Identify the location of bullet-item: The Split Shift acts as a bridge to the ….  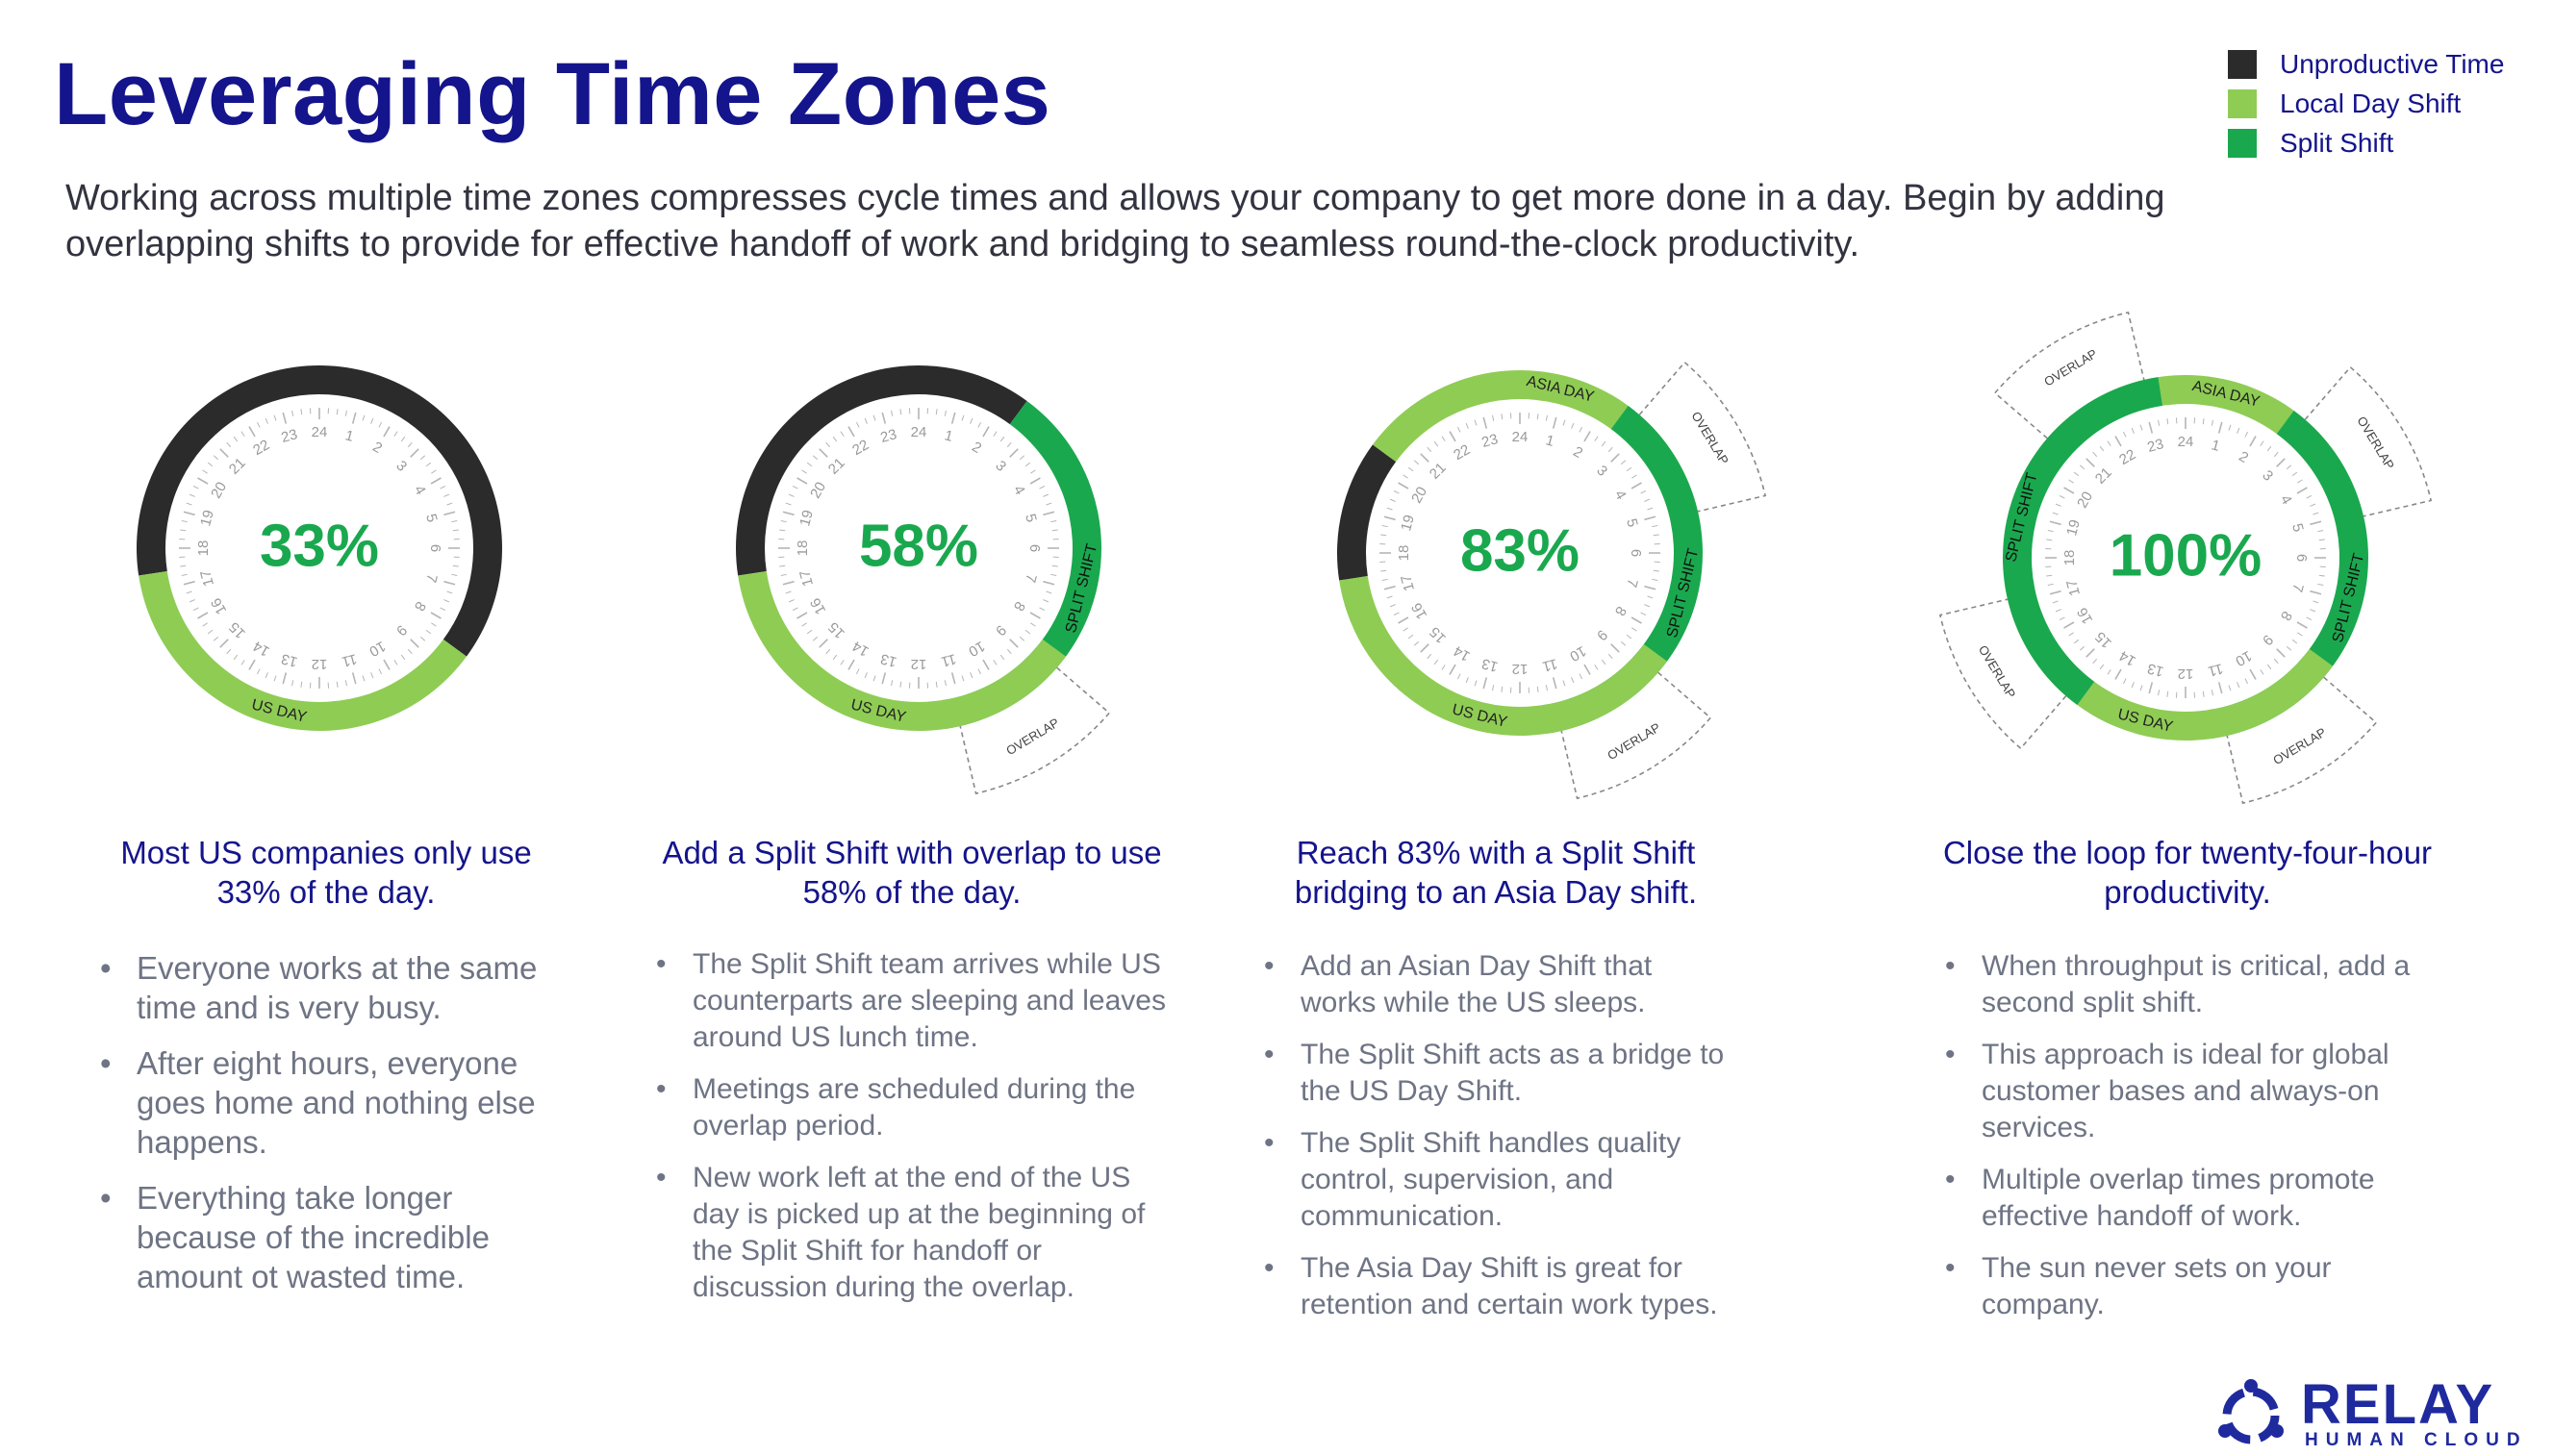
(1497, 1073).